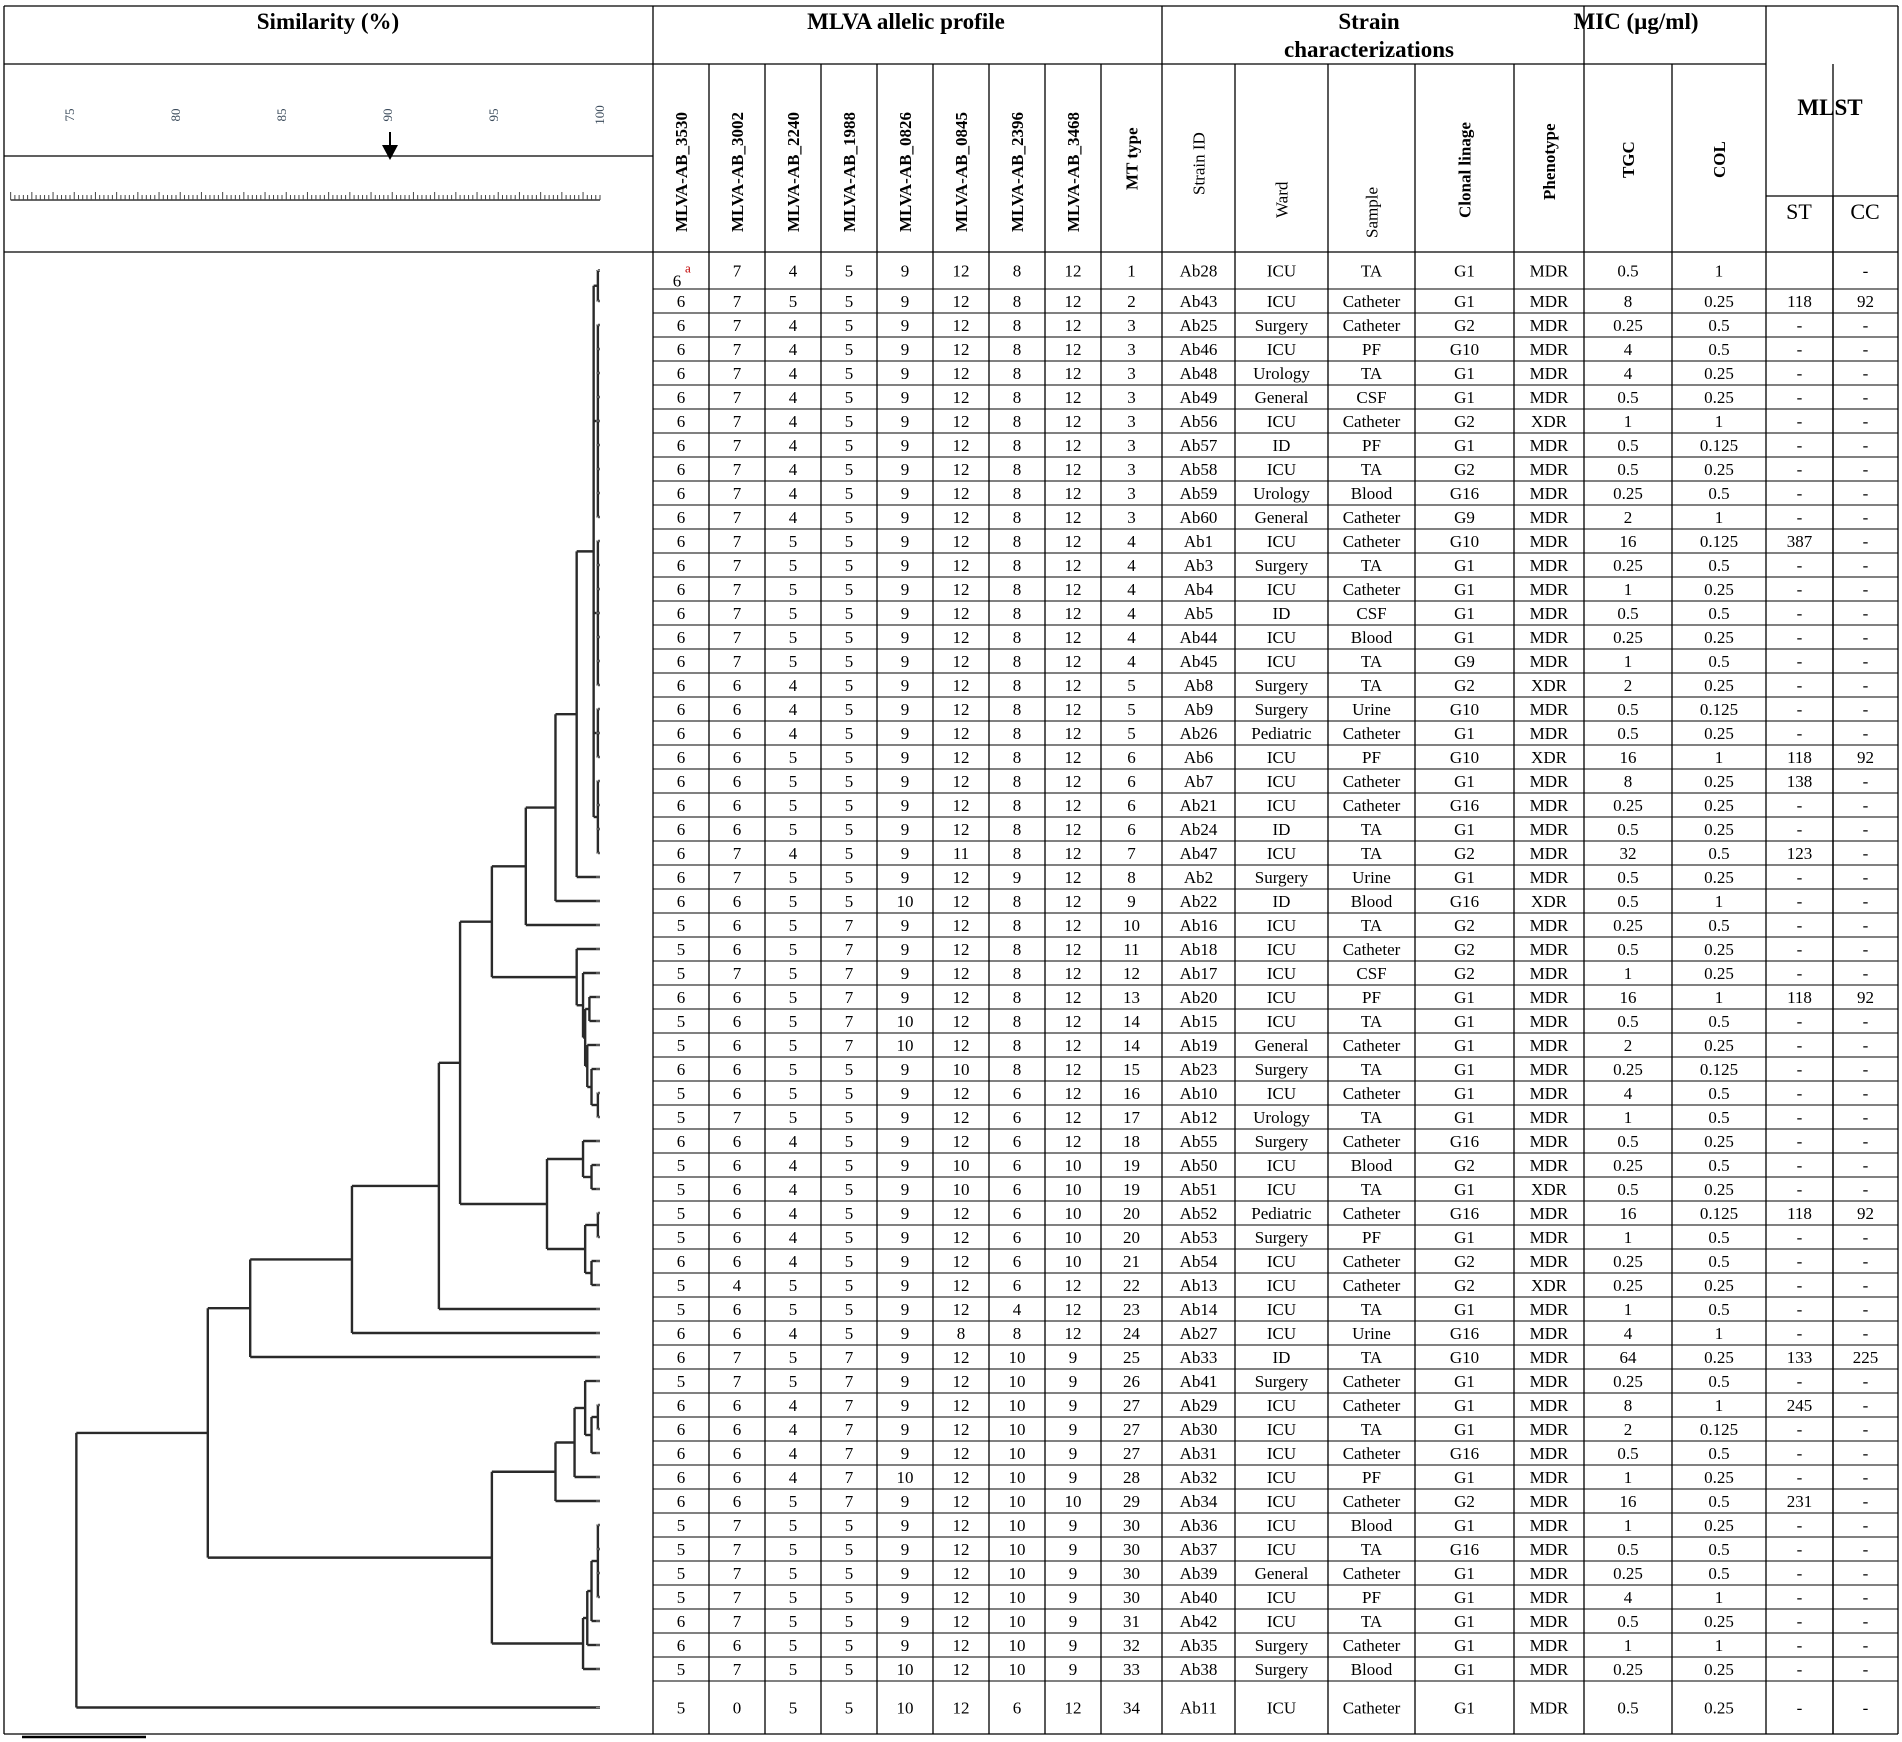 The image size is (1902, 1742). What do you see at coordinates (1199, 949) in the screenshot?
I see `cell-strain-id: Ab18` at bounding box center [1199, 949].